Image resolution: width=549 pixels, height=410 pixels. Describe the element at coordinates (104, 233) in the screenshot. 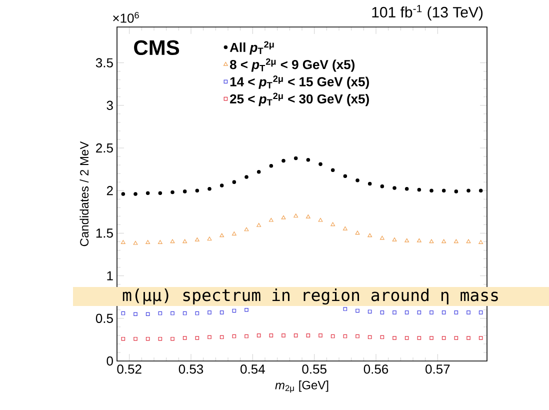

I see `y-tick-label: 1.5` at that location.